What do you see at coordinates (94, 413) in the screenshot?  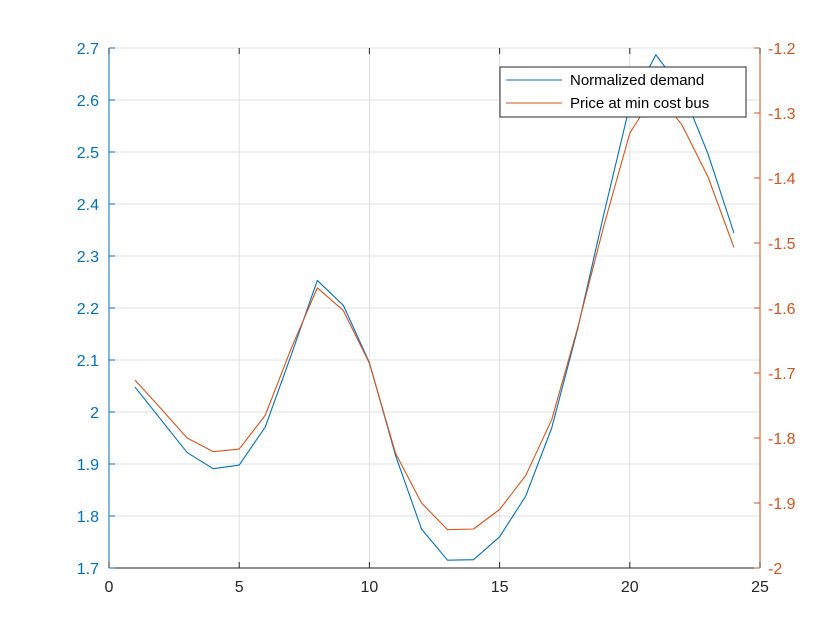 I see `y-left-tick-label: 2` at bounding box center [94, 413].